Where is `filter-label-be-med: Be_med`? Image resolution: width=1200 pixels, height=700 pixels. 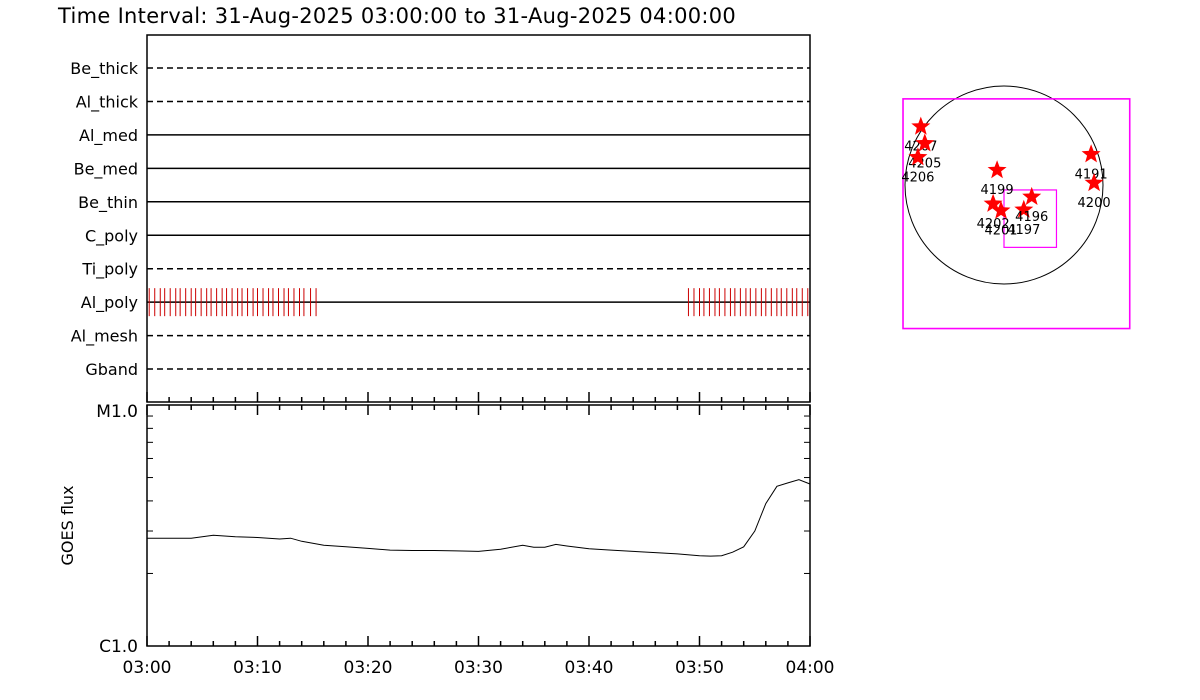 filter-label-be-med: Be_med is located at coordinates (106, 169).